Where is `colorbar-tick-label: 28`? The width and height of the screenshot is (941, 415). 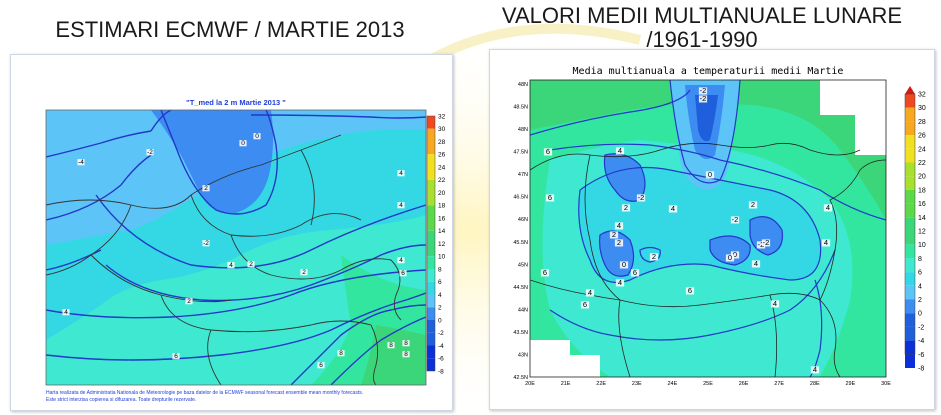
colorbar-tick-label: 28 is located at coordinates (442, 142).